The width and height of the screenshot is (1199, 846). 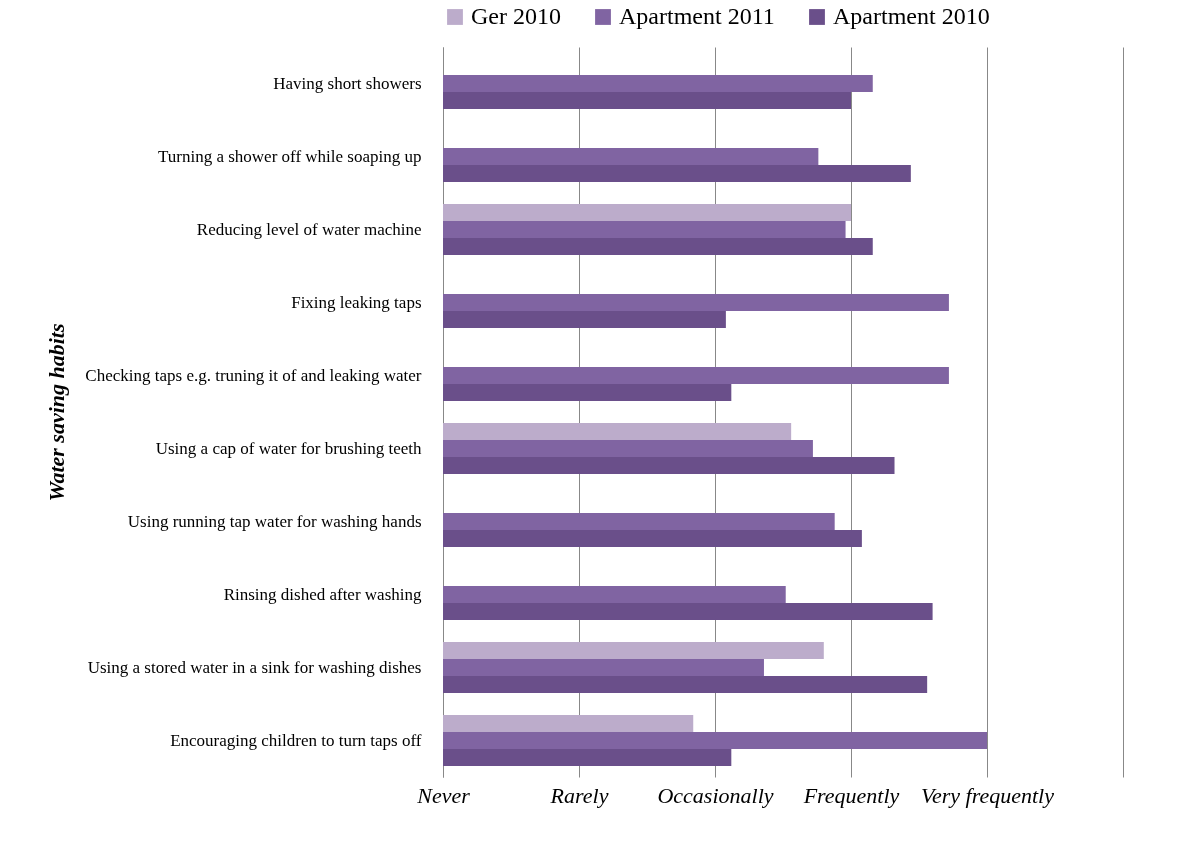 I want to click on legend-label: Apartment 2010, so click(x=911, y=16).